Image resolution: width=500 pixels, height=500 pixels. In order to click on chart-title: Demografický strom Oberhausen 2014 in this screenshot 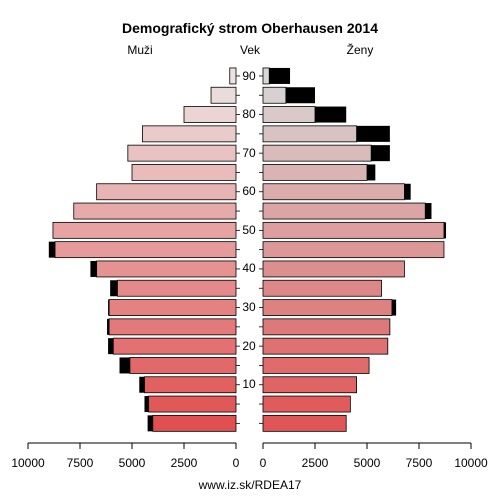, I will do `click(250, 28)`.